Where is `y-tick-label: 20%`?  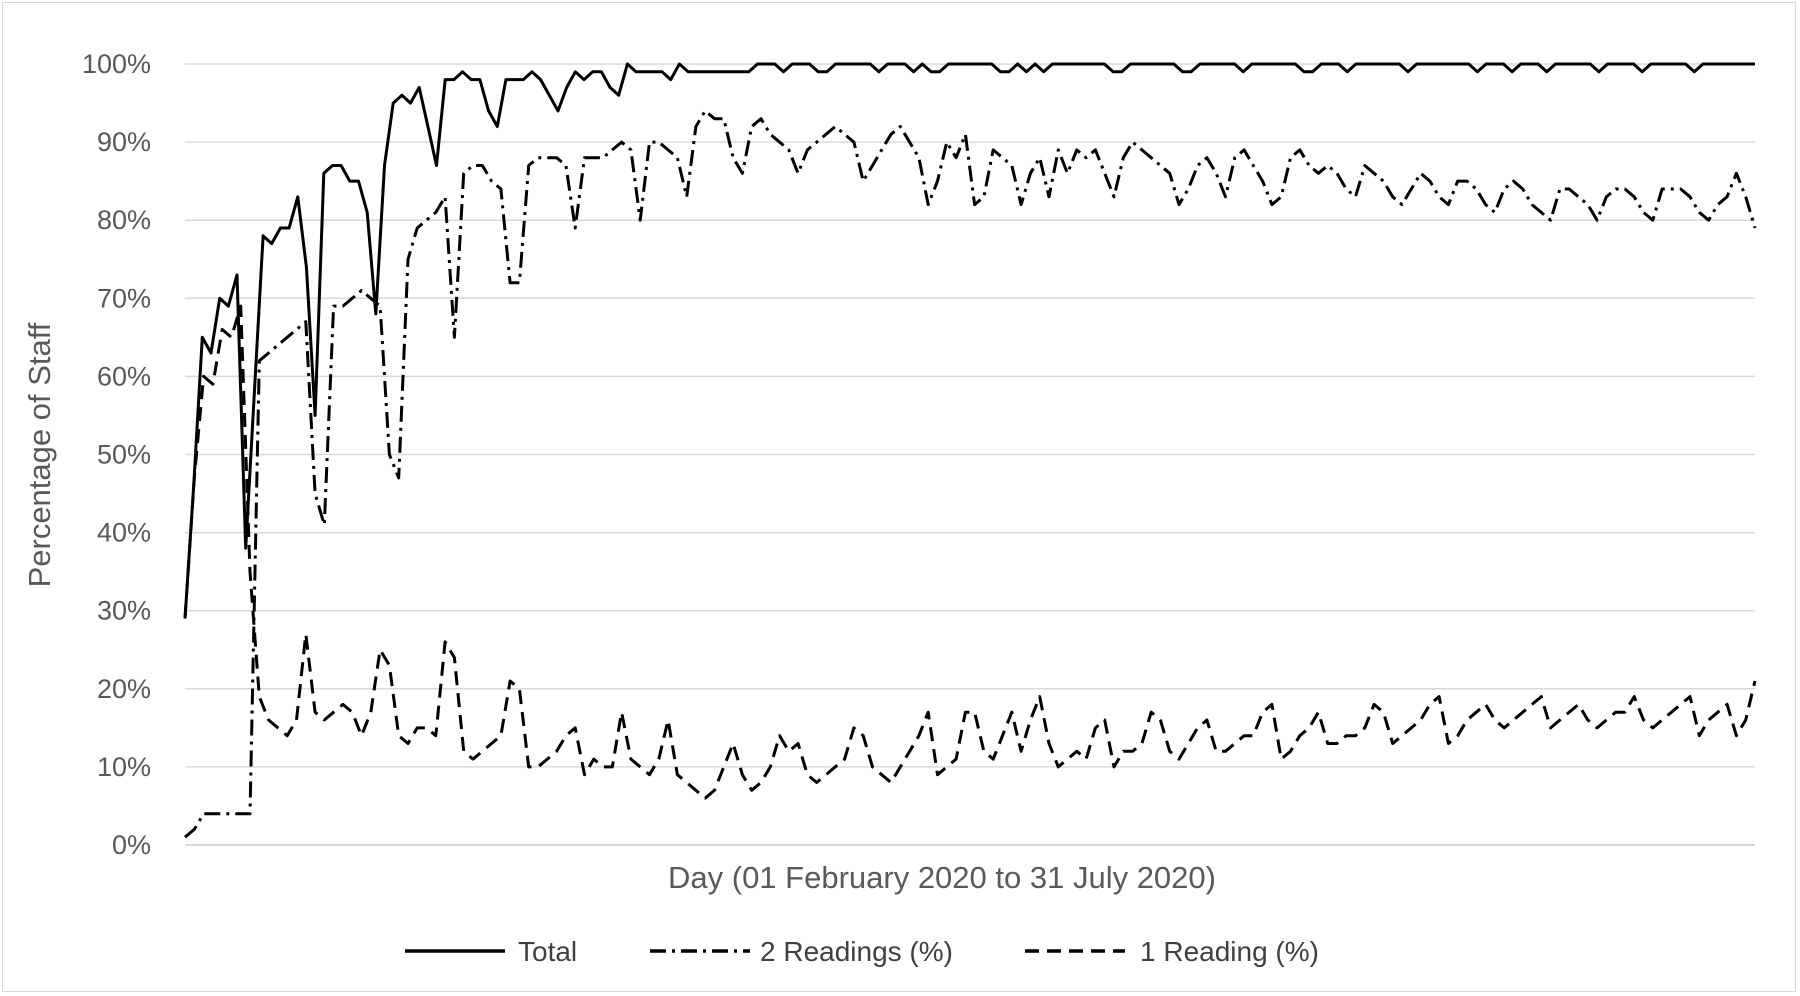
y-tick-label: 20% is located at coordinates (124, 689).